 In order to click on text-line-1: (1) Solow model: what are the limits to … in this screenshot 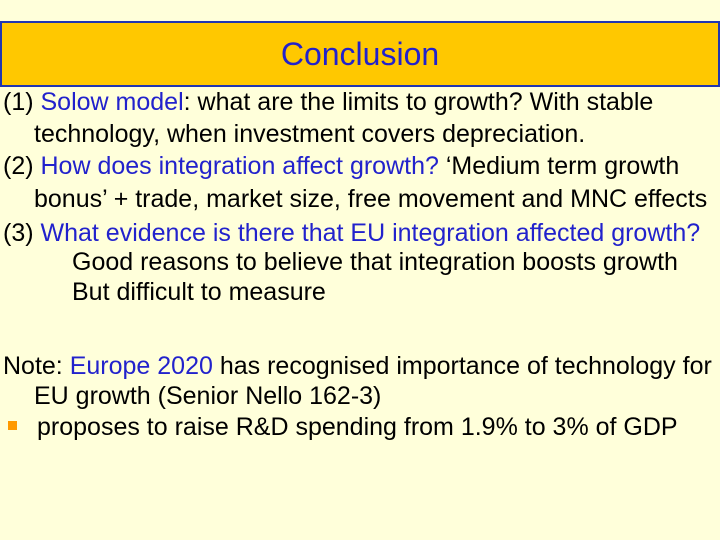, I will do `click(328, 102)`.